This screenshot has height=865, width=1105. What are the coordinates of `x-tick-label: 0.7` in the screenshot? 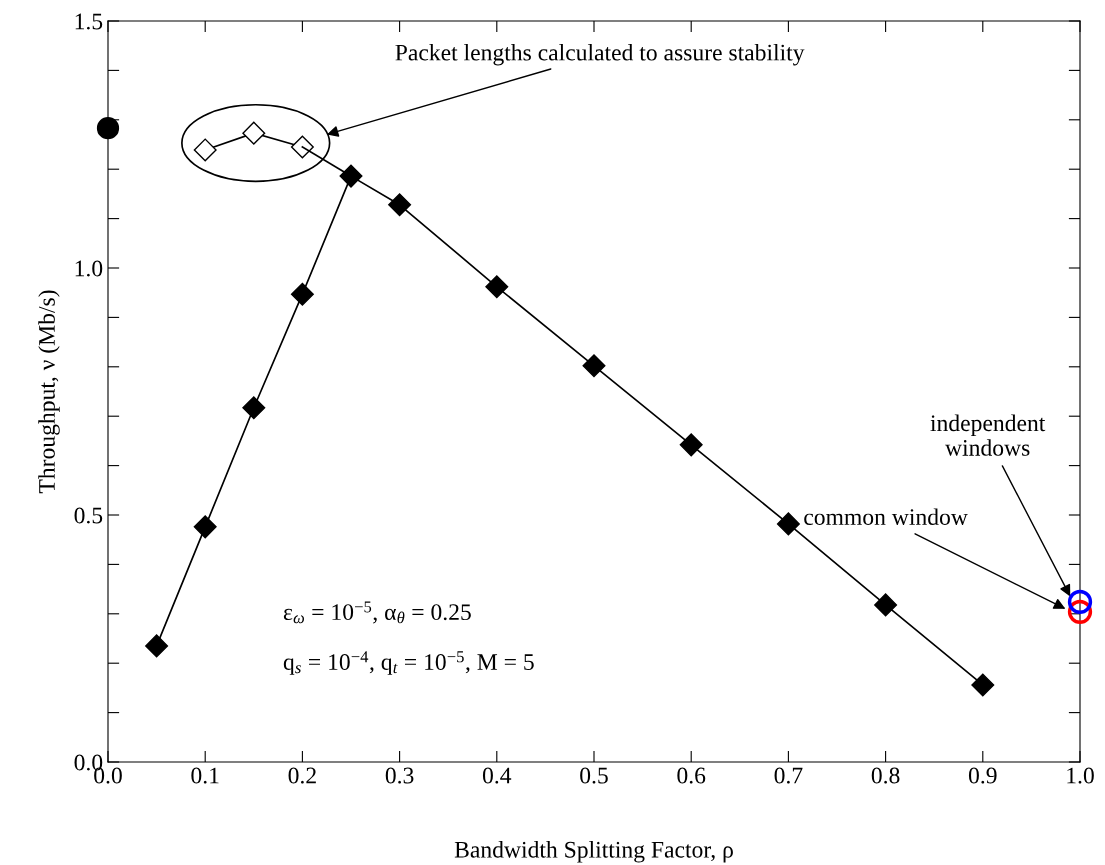 It's located at (788, 775).